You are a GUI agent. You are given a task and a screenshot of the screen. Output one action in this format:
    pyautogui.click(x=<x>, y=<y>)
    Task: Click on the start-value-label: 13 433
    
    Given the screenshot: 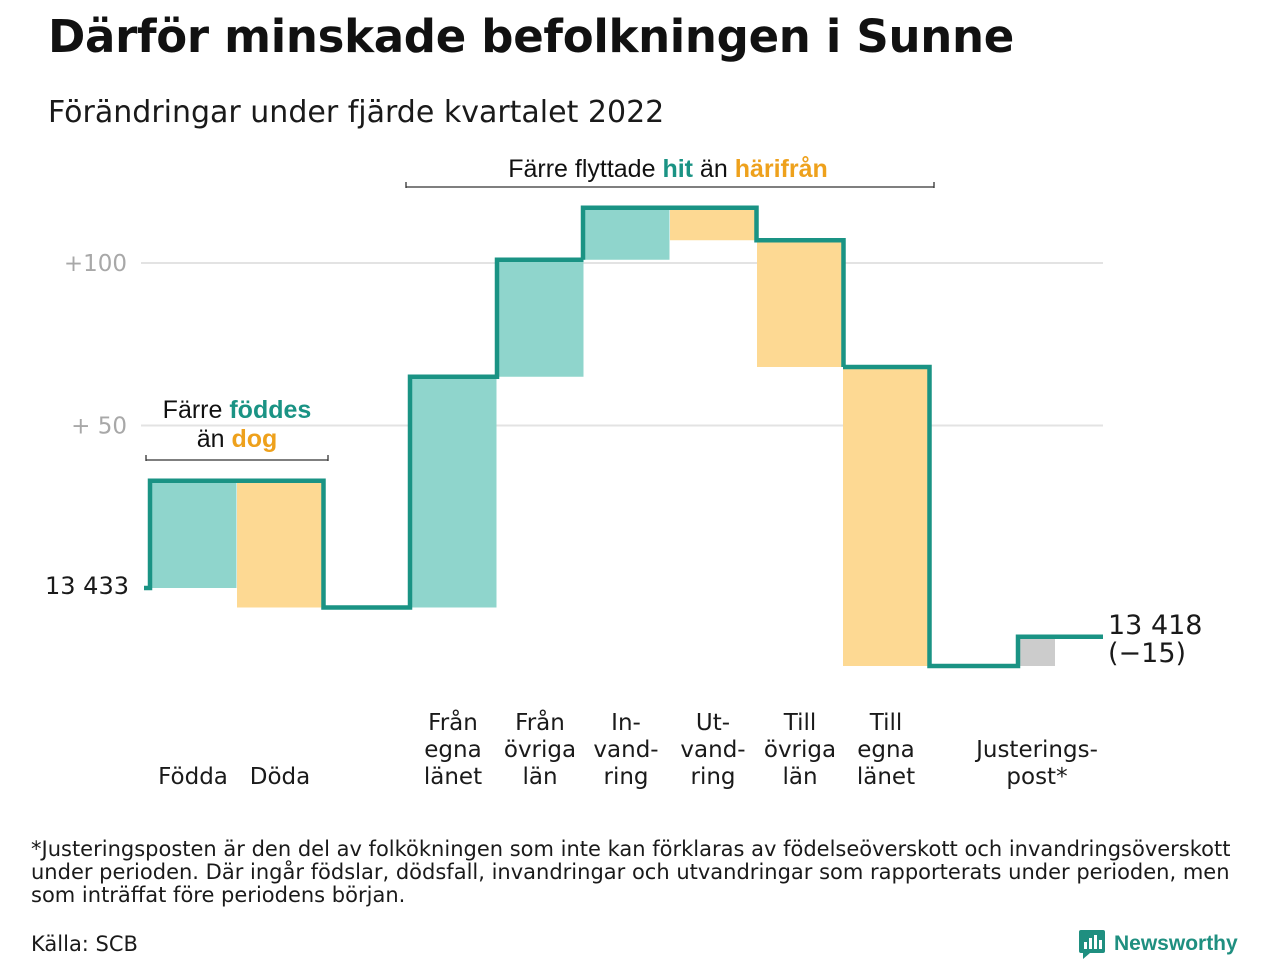 What is the action you would take?
    pyautogui.click(x=87, y=586)
    